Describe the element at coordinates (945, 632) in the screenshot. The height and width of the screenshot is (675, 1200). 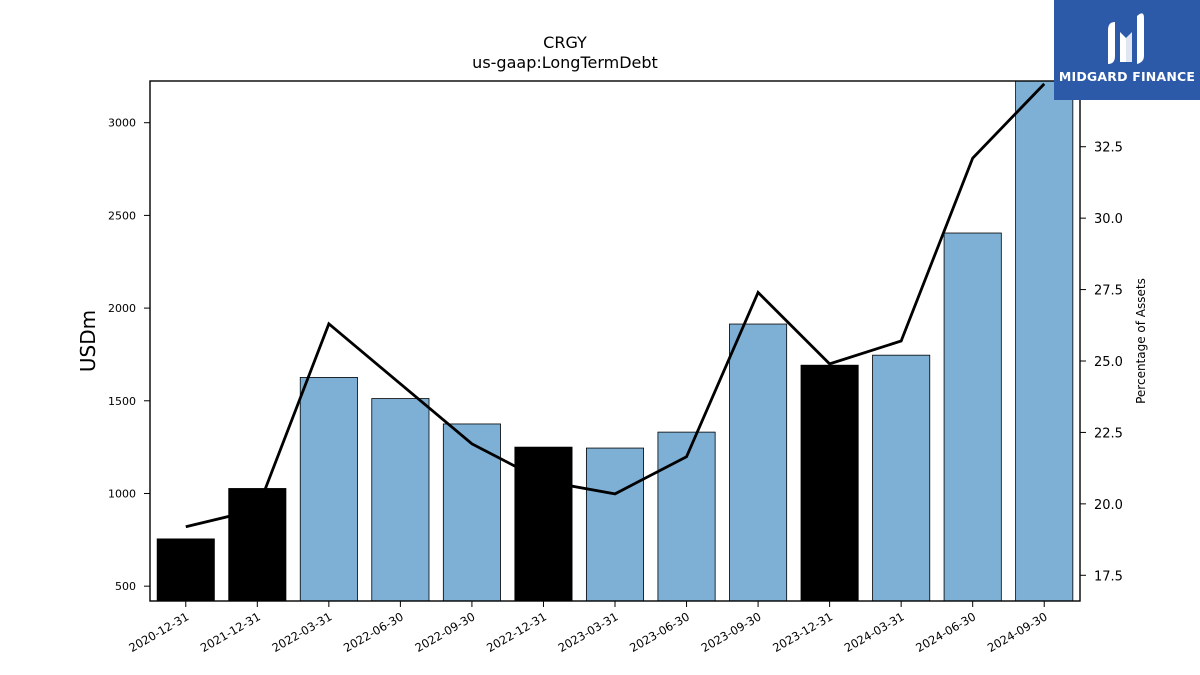
I see `x-tick-label: 2024-06-30` at that location.